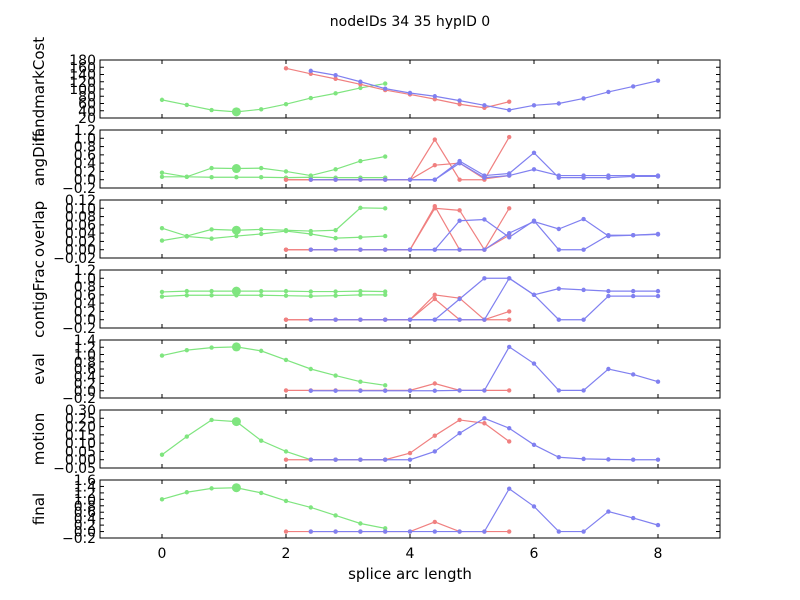 The image size is (800, 600). Describe the element at coordinates (82, 90) in the screenshot. I see `y-tick-label: 100` at that location.